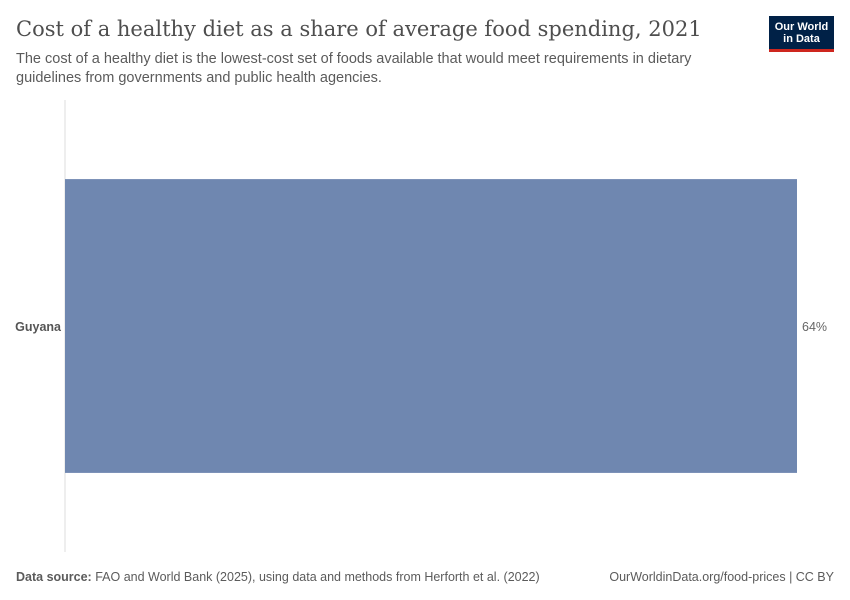  Describe the element at coordinates (814, 327) in the screenshot. I see `value-label: 64%` at that location.